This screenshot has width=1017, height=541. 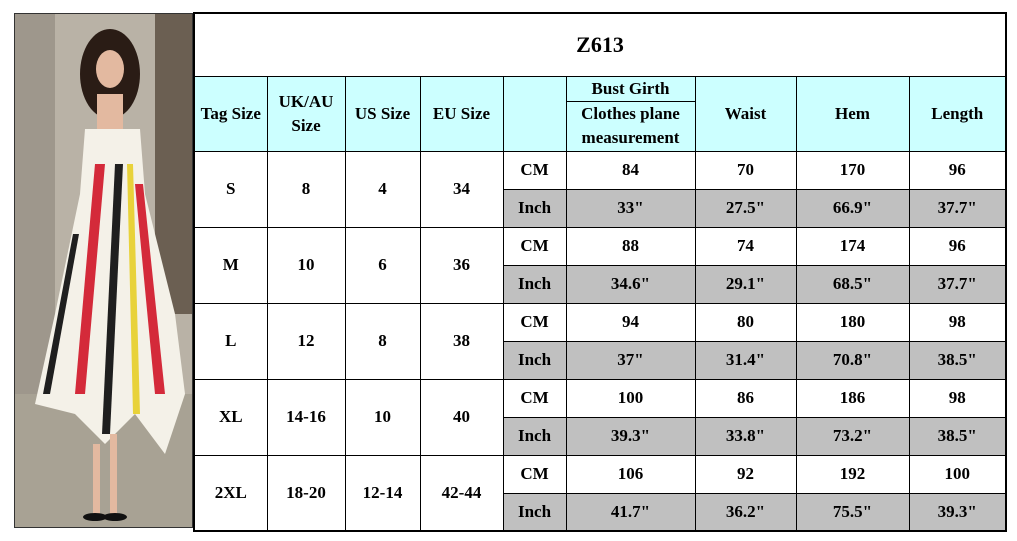 What do you see at coordinates (852, 398) in the screenshot?
I see `measure-cell: 186` at bounding box center [852, 398].